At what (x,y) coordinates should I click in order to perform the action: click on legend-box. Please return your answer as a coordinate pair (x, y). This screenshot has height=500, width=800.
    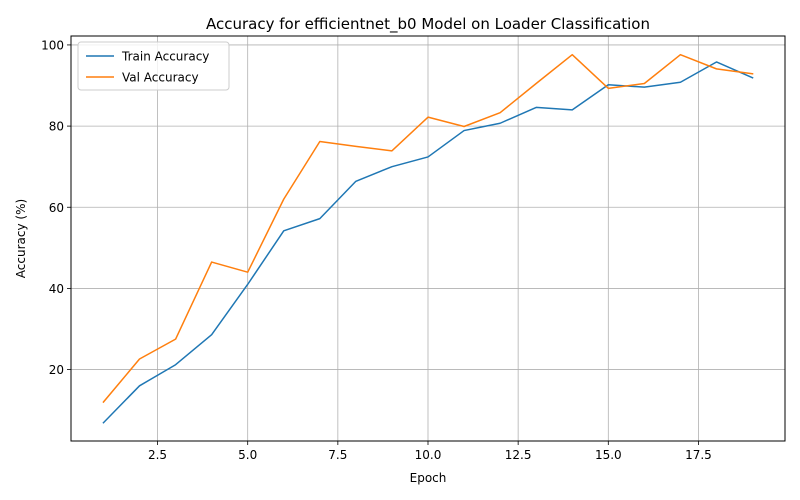
    Looking at the image, I should click on (153, 66).